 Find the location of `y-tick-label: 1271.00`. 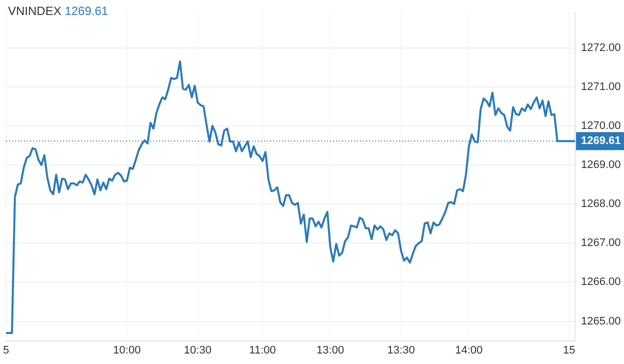

y-tick-label: 1271.00 is located at coordinates (601, 86).